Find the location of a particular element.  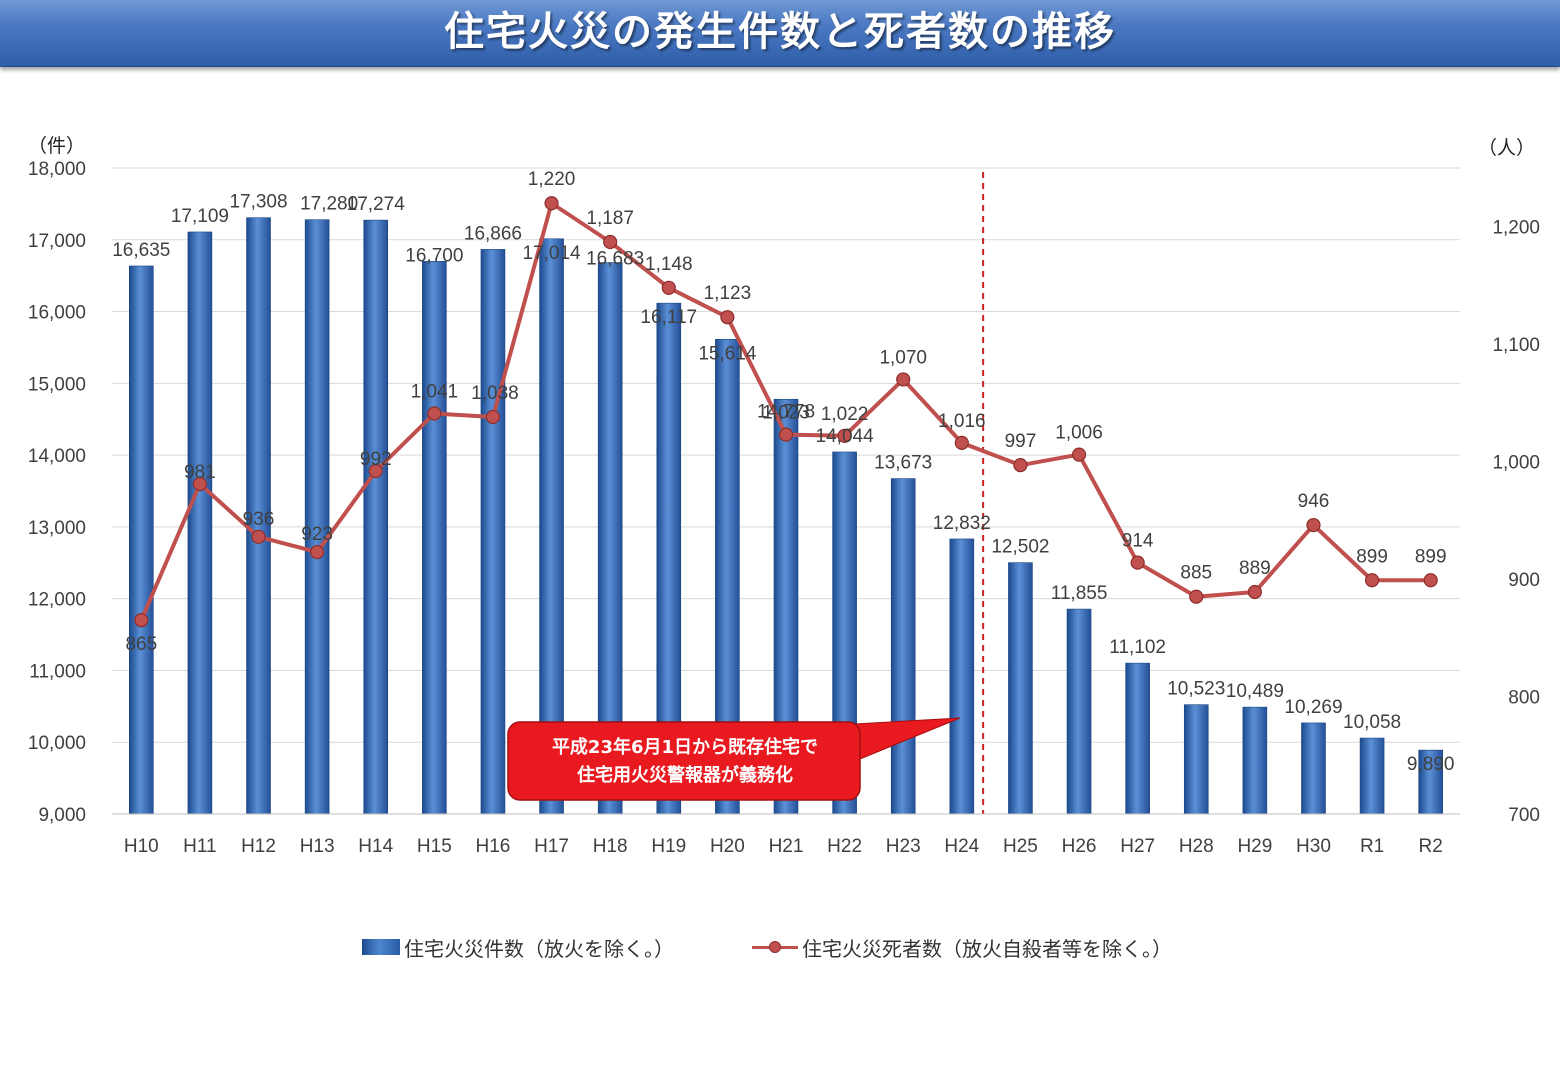

x-tick-label: H18 is located at coordinates (610, 846).